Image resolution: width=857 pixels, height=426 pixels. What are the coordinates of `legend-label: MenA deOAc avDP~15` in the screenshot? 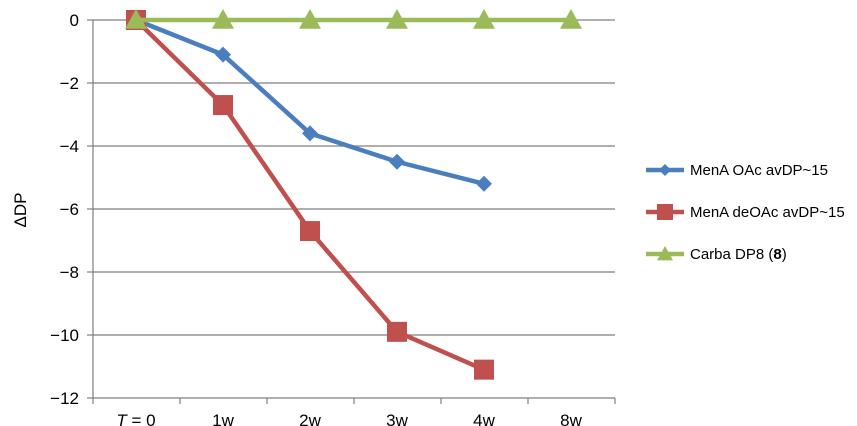 It's located at (767, 212).